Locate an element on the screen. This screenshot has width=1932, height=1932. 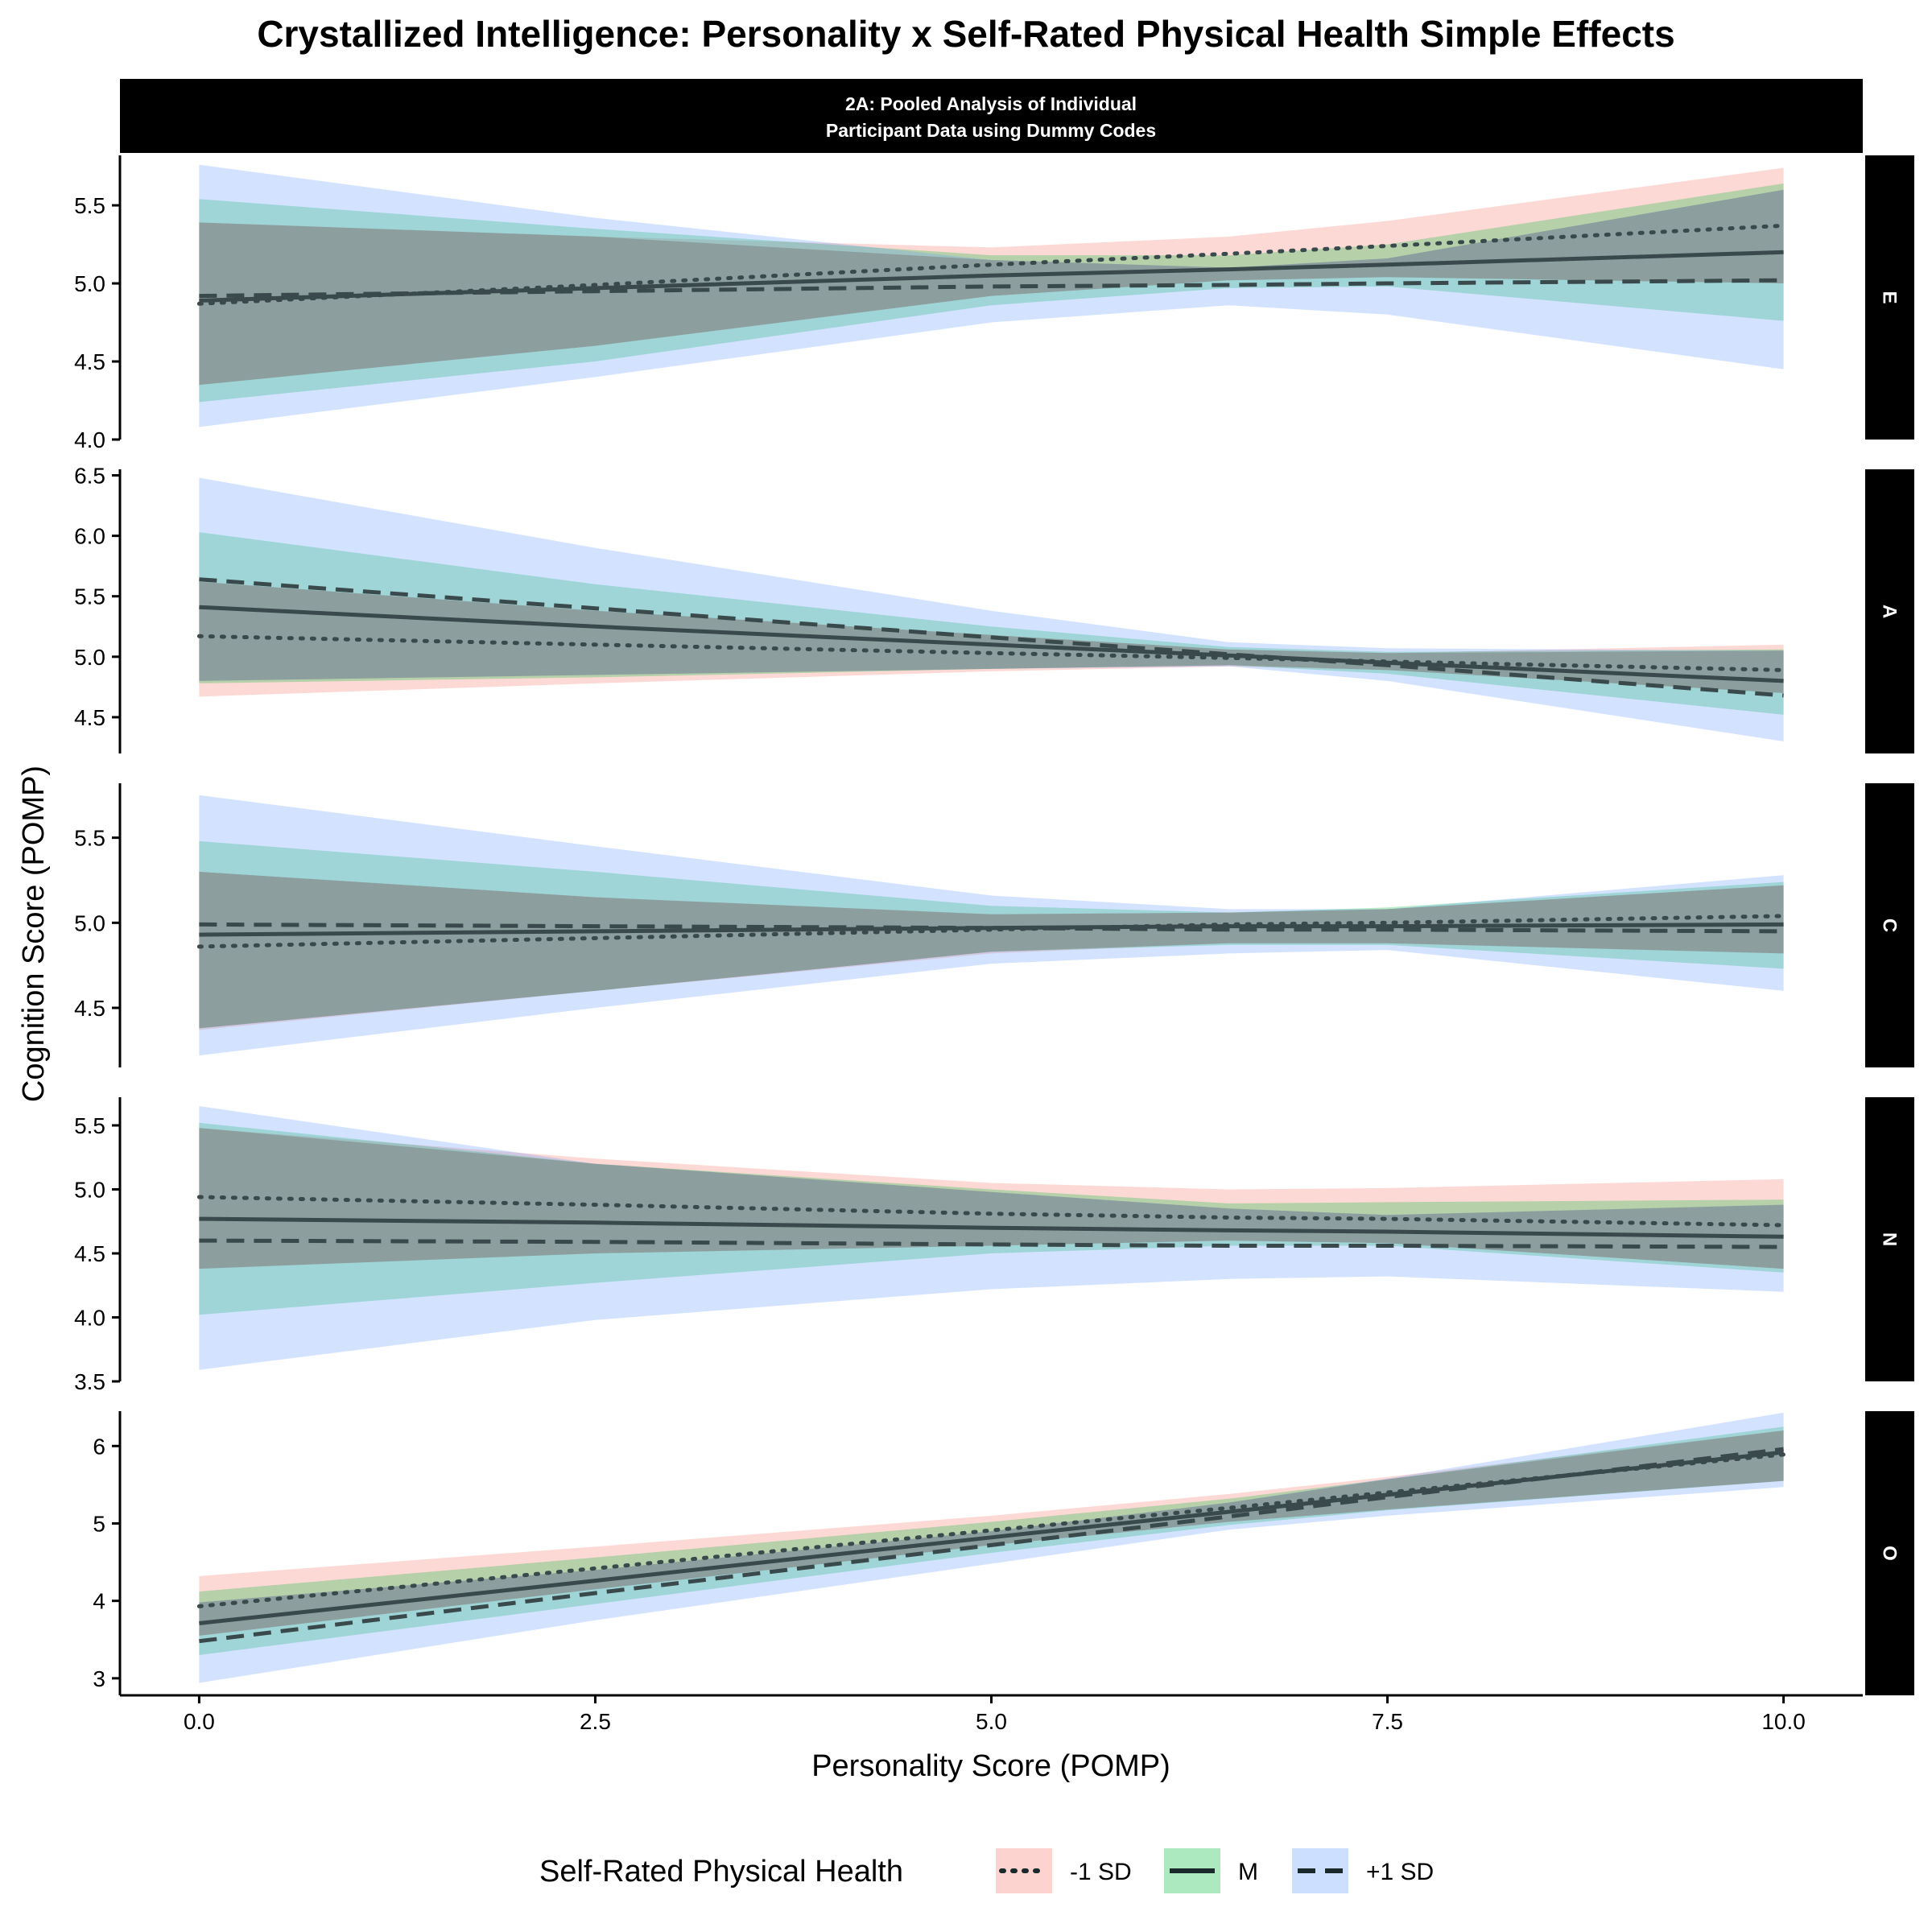
x-axis-ticks: 0.0 2.5 5.0 7.5 10.0 is located at coordinates (995, 1714).